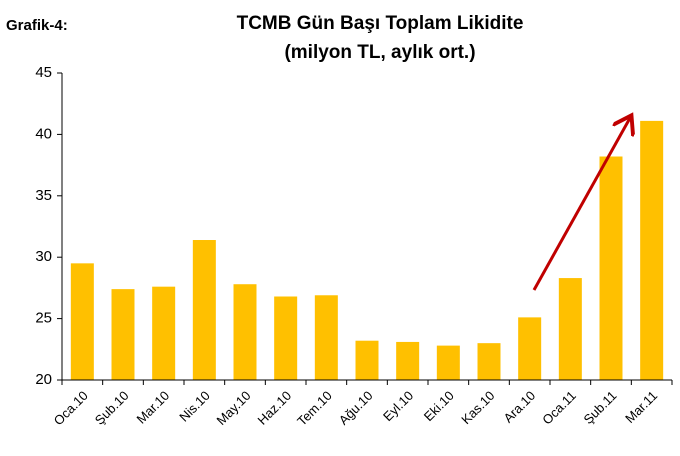 The height and width of the screenshot is (456, 680). I want to click on y-tick-label: 25, so click(43, 318).